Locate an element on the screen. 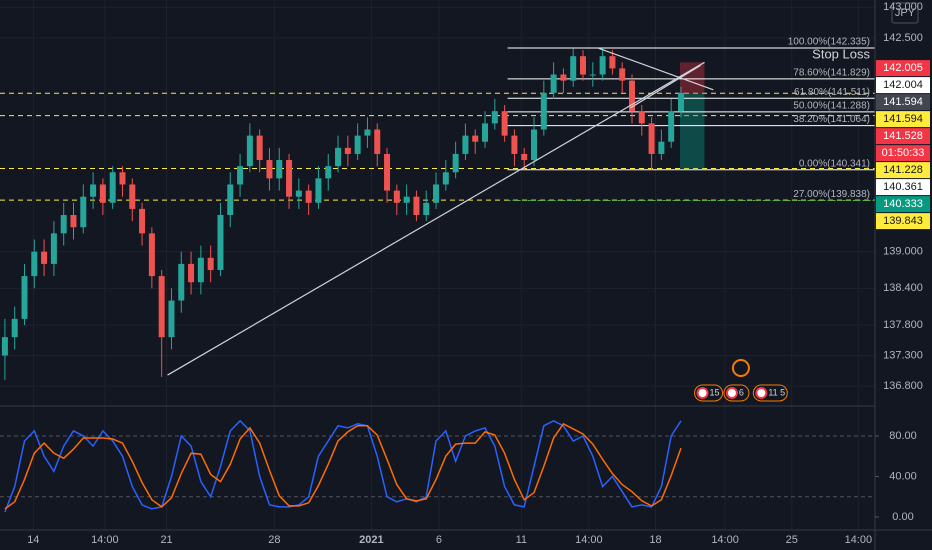  event-label: 6 is located at coordinates (741, 392).